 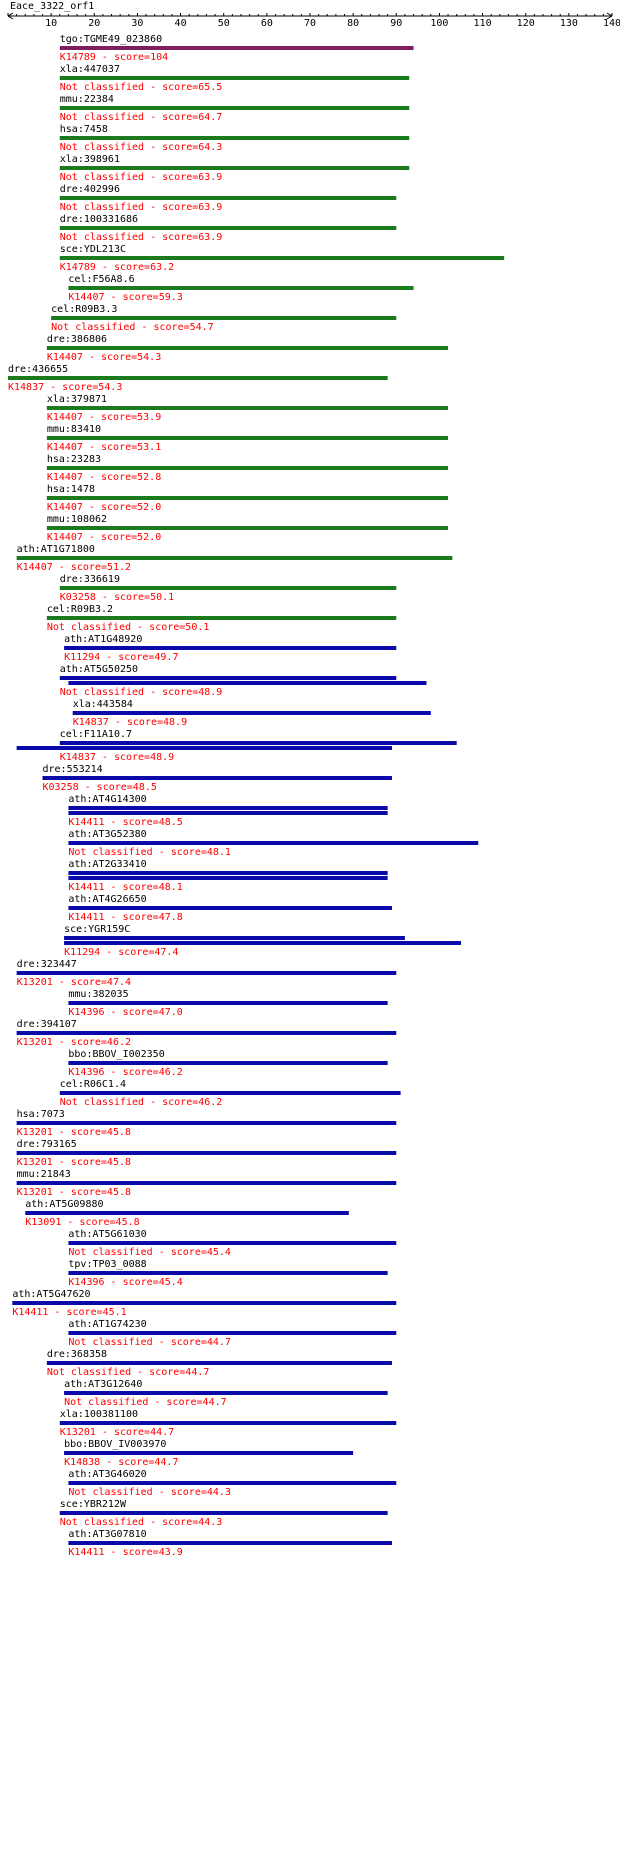 I want to click on hit-ko-score: K14407 - score=52.8, so click(x=104, y=477).